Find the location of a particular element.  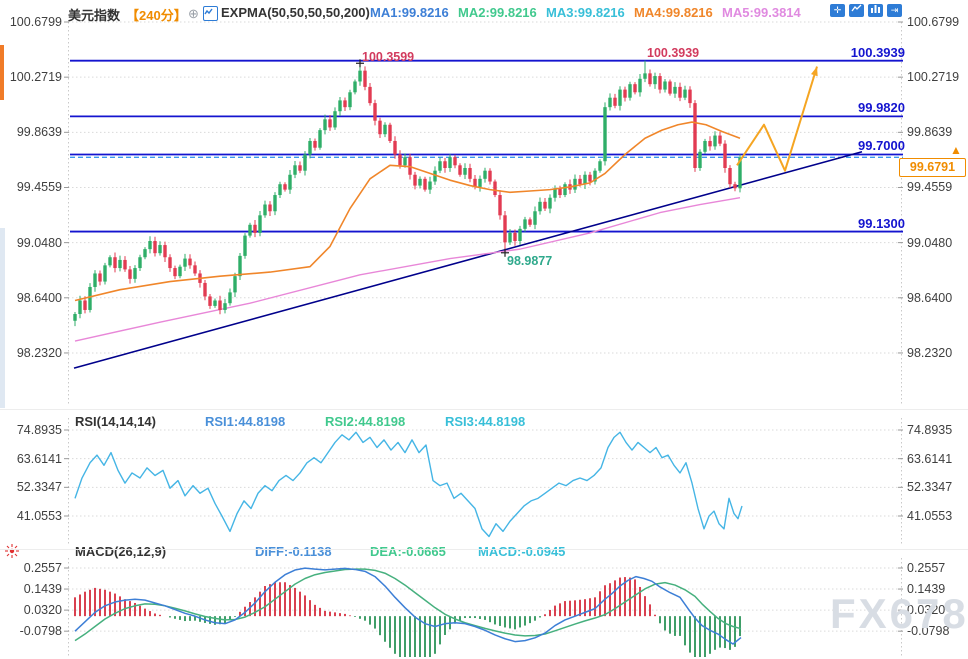

pane-separator-main-rsi is located at coordinates (484, 409).